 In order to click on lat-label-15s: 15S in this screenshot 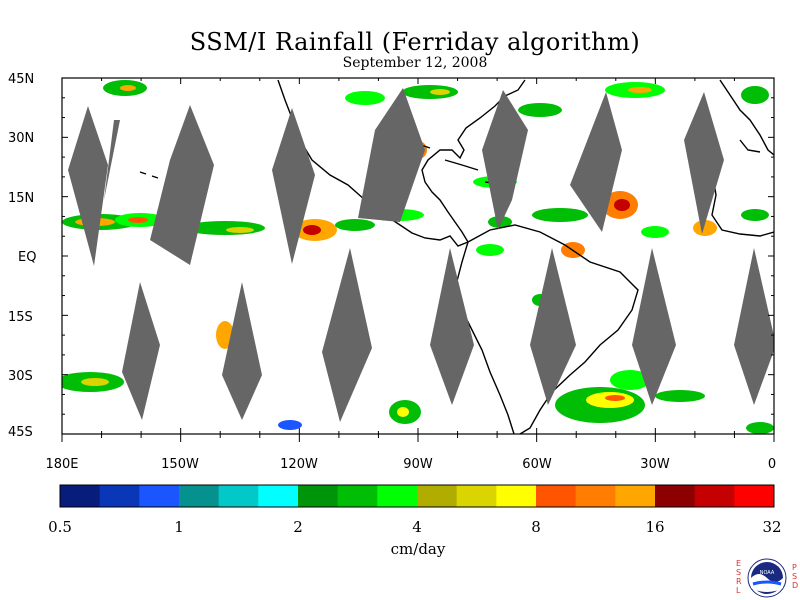, I will do `click(20, 317)`.